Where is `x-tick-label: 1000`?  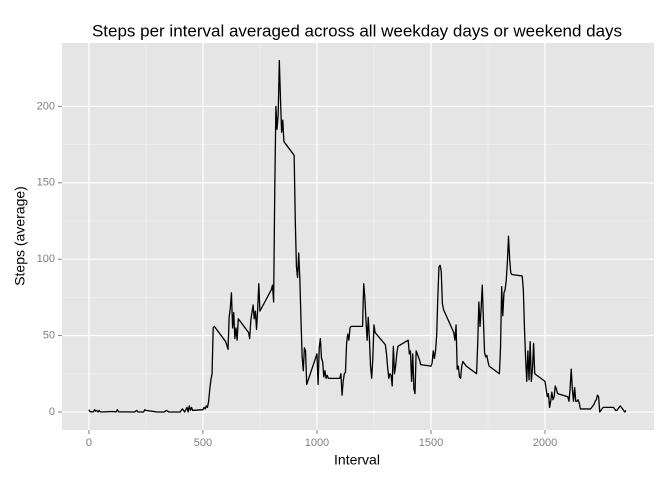
x-tick-label: 1000 is located at coordinates (317, 443).